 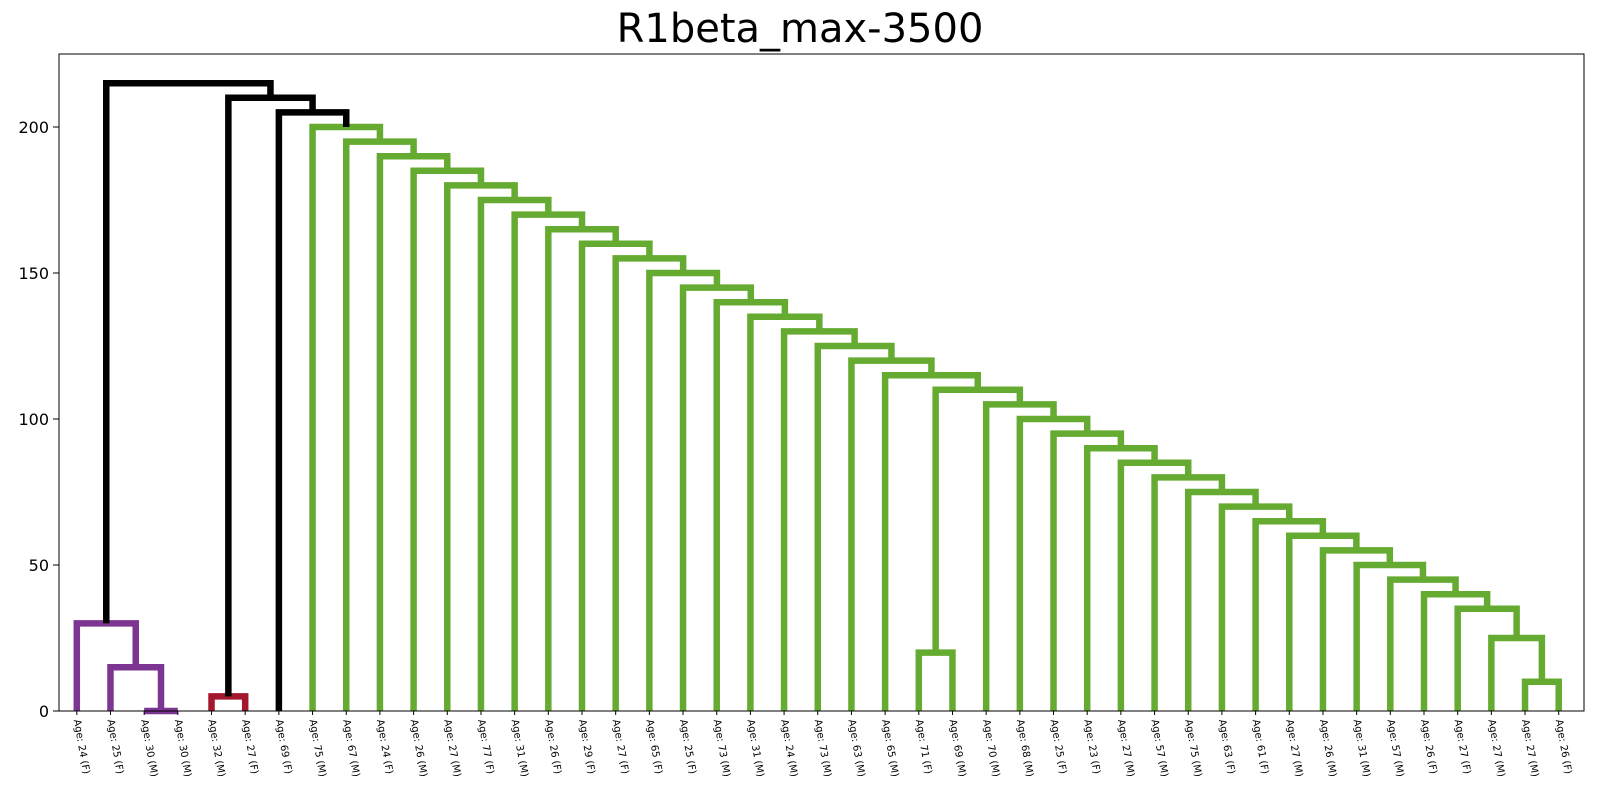 I want to click on leaf-label: Age: 68 (M), so click(x=1024, y=748).